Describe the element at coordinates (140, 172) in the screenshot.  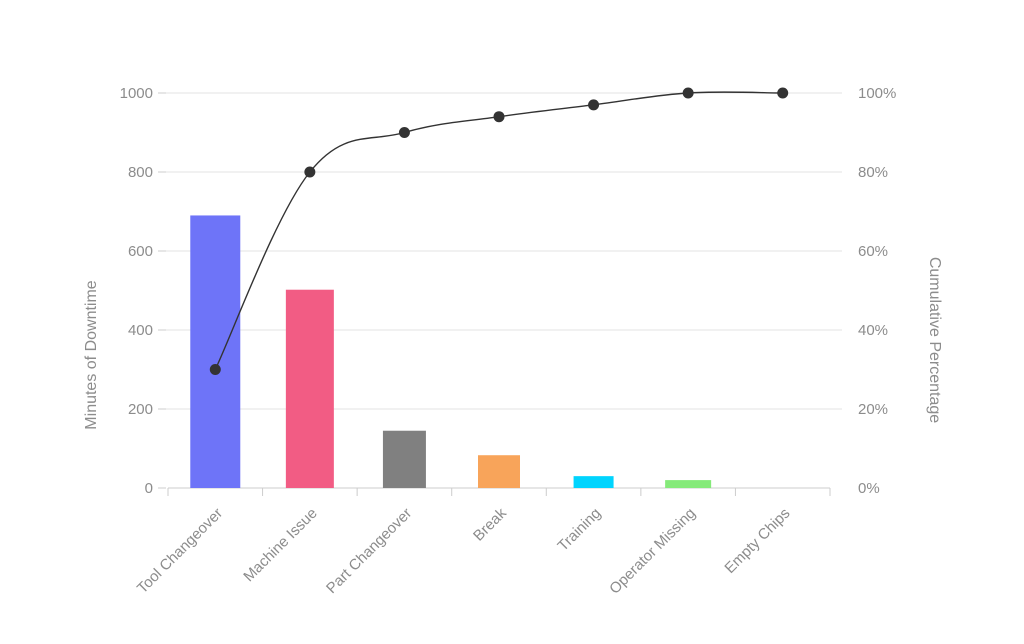
I see `left-tick-label: 800` at that location.